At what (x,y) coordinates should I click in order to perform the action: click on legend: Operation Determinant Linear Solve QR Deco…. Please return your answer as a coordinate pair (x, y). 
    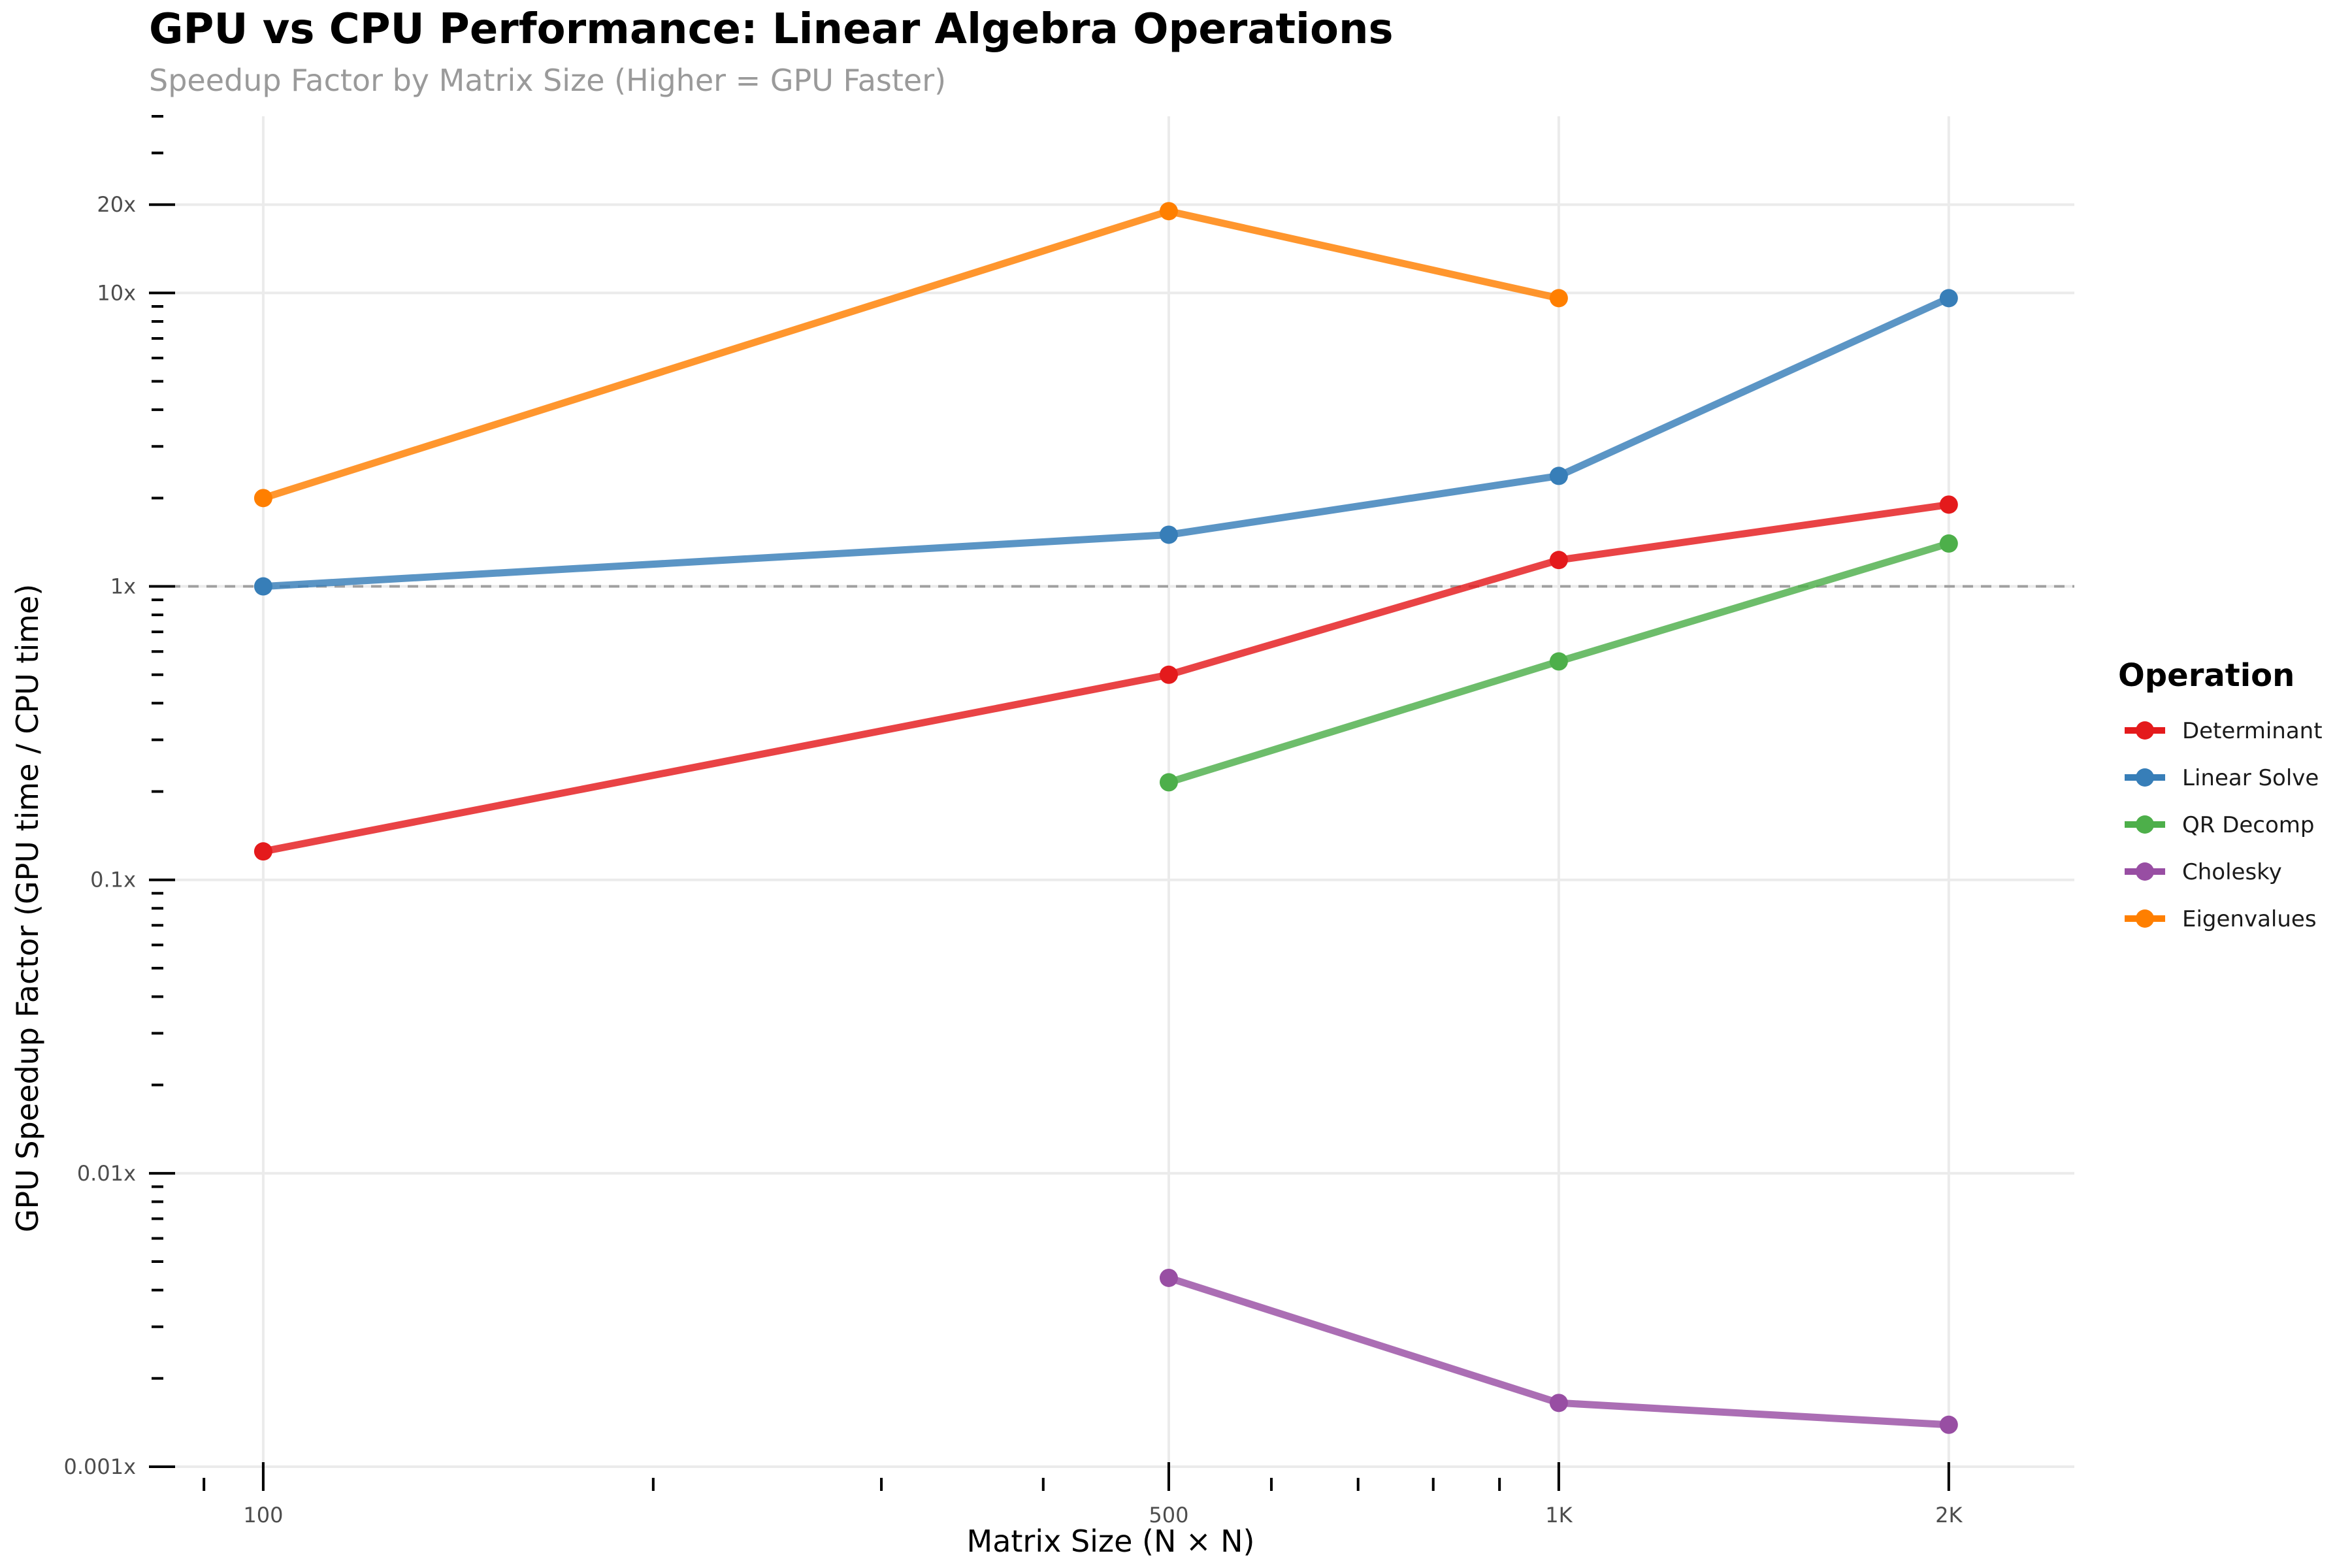
    Looking at the image, I should click on (2220, 794).